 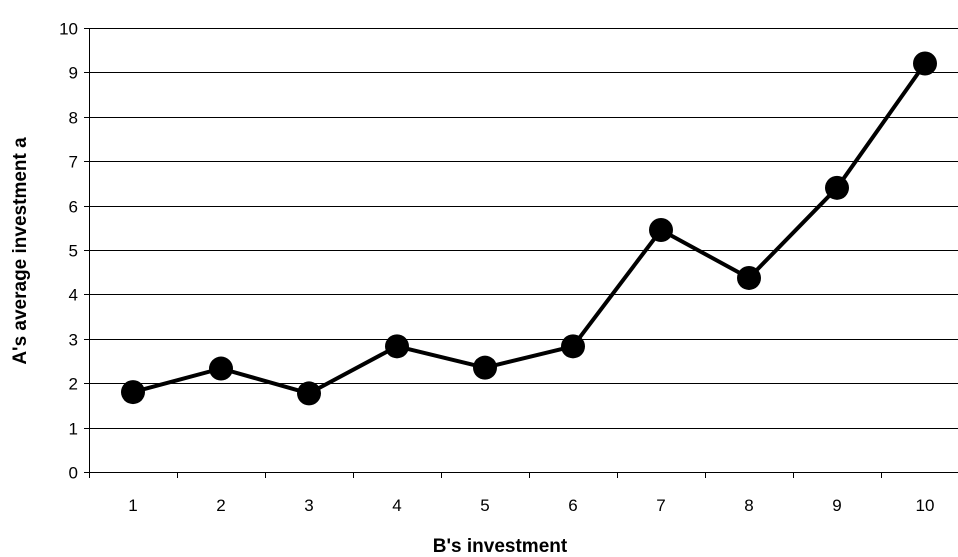 What do you see at coordinates (572, 505) in the screenshot?
I see `x-tick-label: 6` at bounding box center [572, 505].